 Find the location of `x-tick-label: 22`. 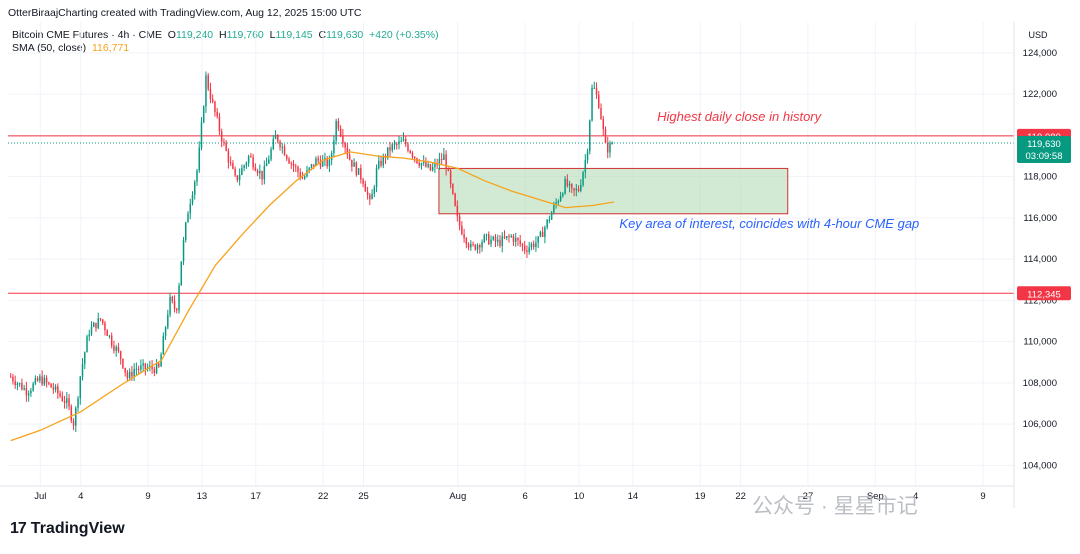

x-tick-label: 22 is located at coordinates (740, 496).